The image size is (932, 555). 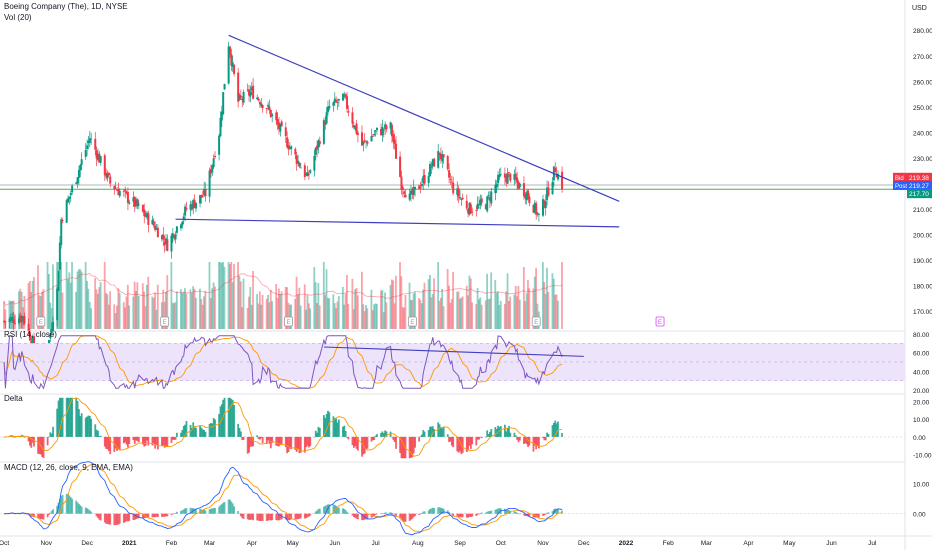 What do you see at coordinates (707, 543) in the screenshot?
I see `time-axis-label: Mar` at bounding box center [707, 543].